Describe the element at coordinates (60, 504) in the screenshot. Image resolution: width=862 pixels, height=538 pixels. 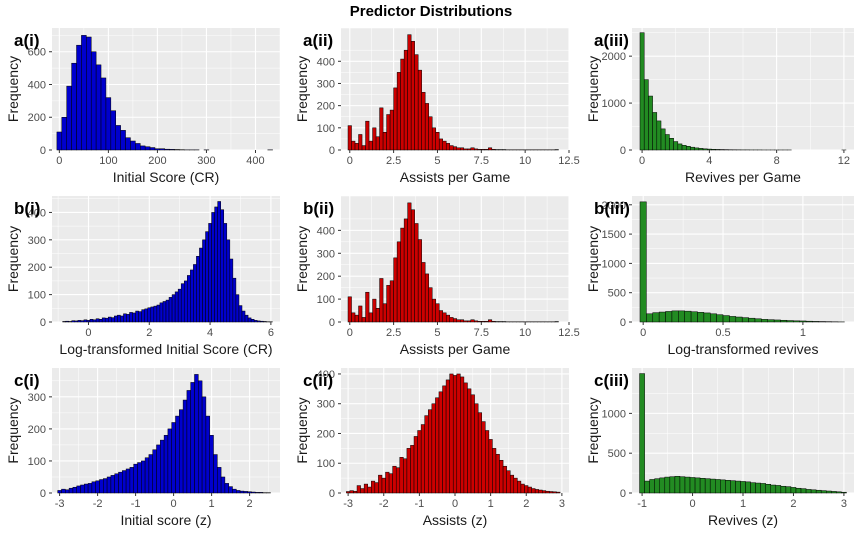
I see `x-tick-label: -3` at that location.